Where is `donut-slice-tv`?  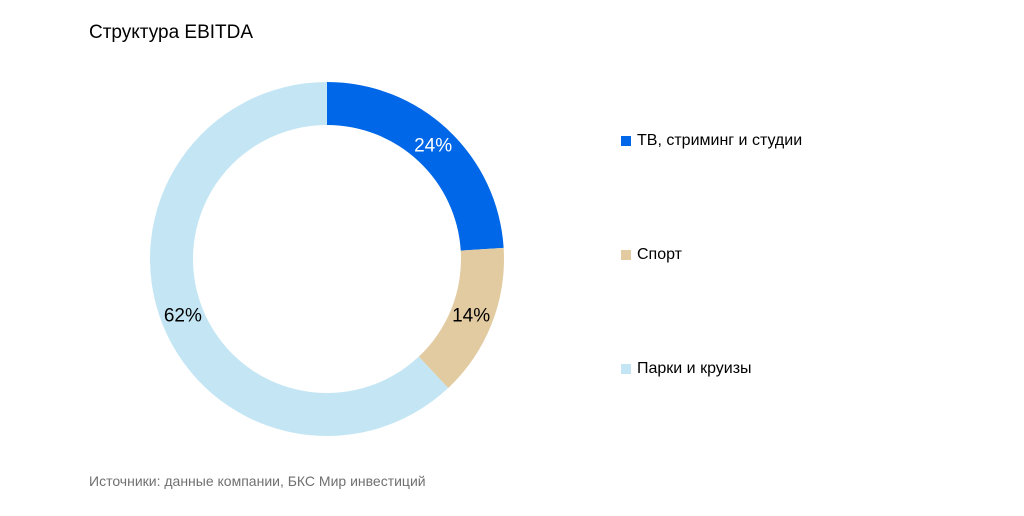 donut-slice-tv is located at coordinates (415, 166).